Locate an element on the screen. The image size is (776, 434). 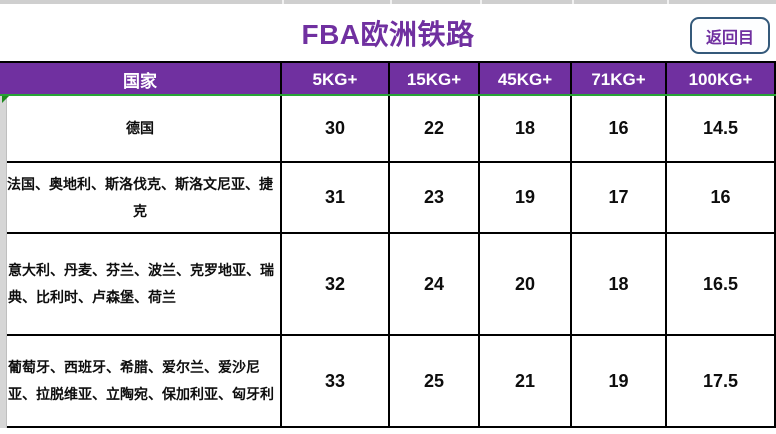
cell-rate-45kg: 21 is located at coordinates (526, 382).